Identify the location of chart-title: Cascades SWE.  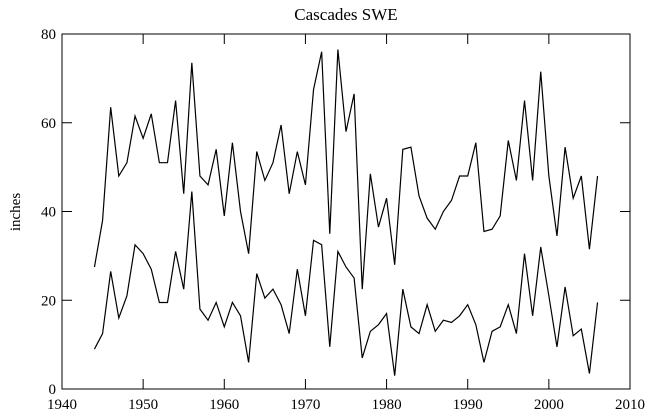
(345, 14).